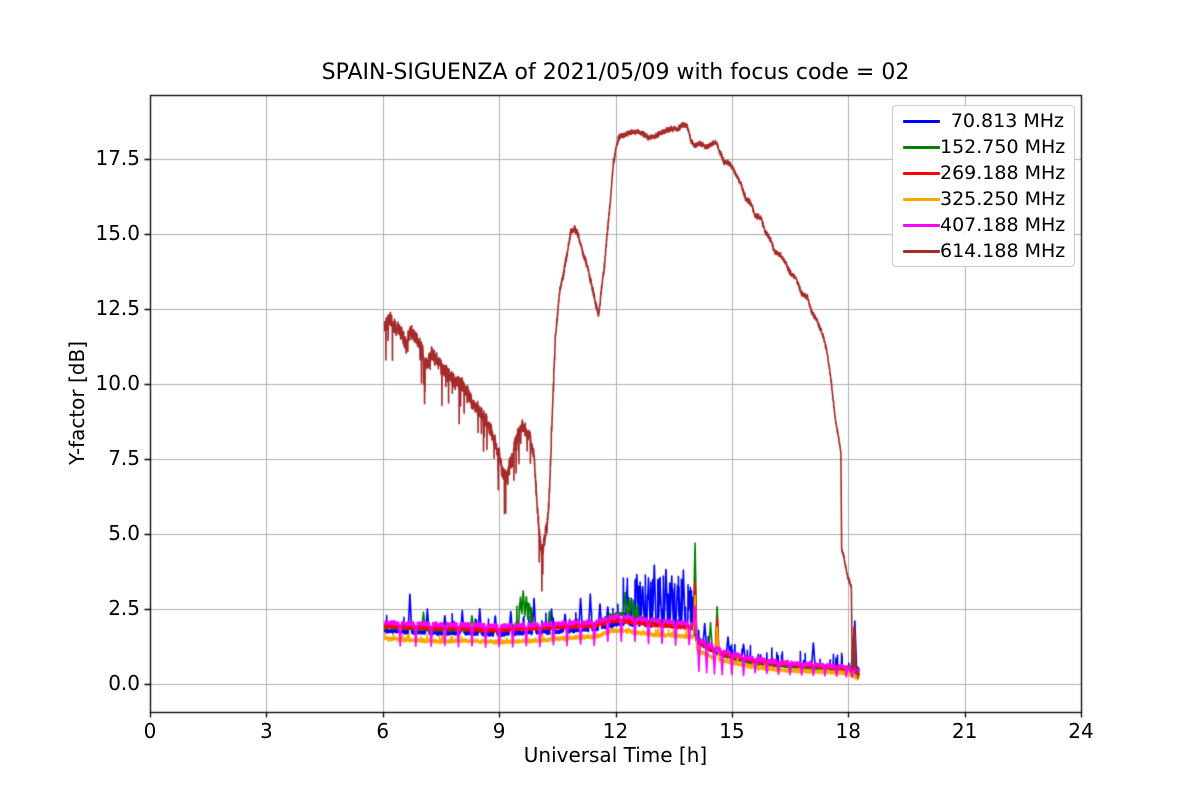  I want to click on y-tick-label: 7.5, so click(124, 458).